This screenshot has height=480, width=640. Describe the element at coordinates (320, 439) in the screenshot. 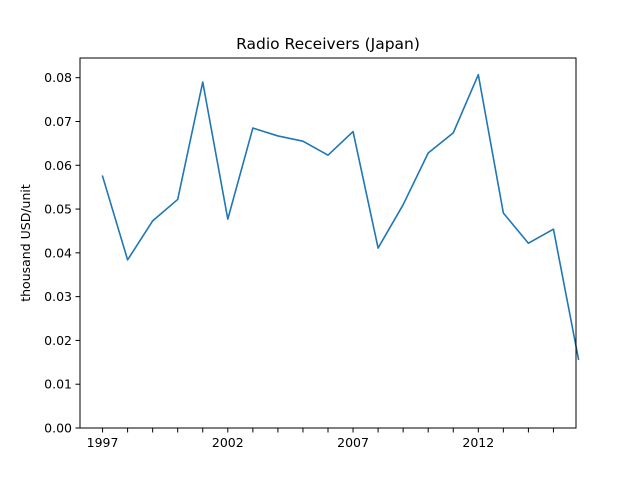

I see `x-axis: 1997 2002 2007 2012` at that location.